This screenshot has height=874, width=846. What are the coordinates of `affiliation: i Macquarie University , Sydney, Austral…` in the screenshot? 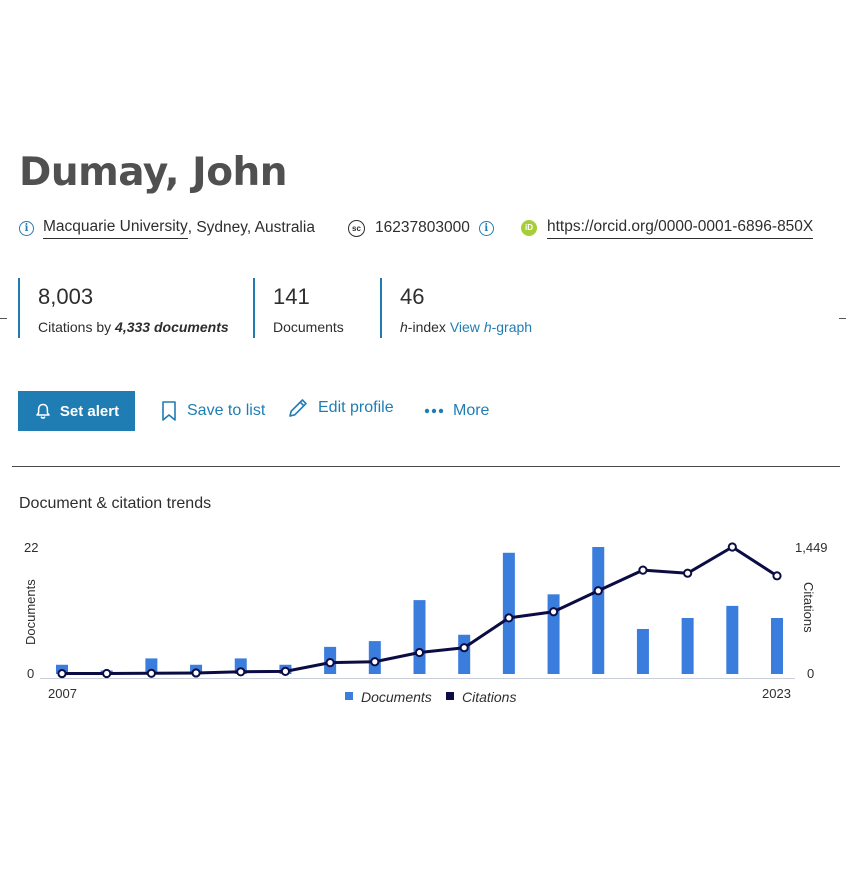 It's located at (167, 228).